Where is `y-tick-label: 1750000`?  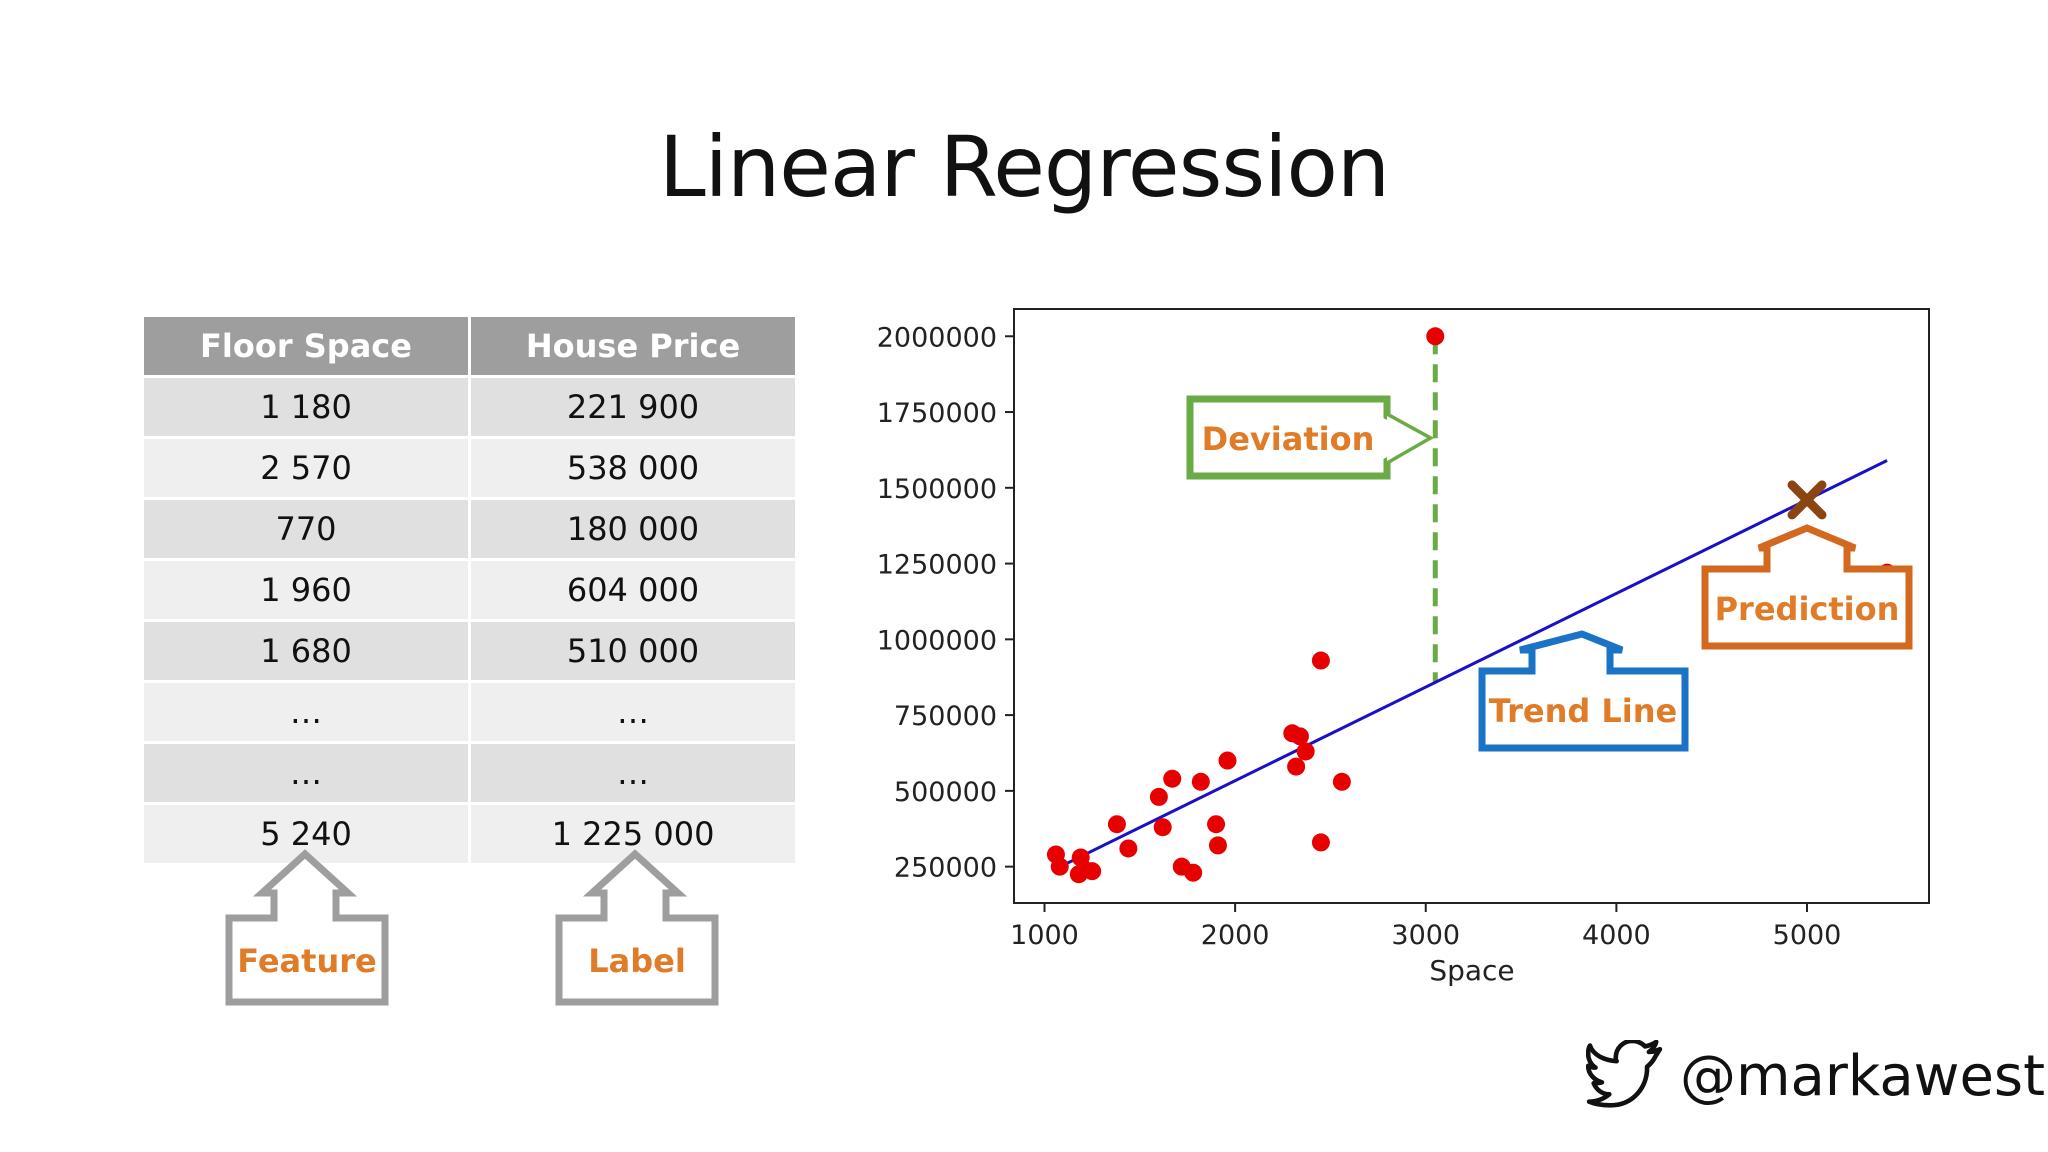 y-tick-label: 1750000 is located at coordinates (937, 413).